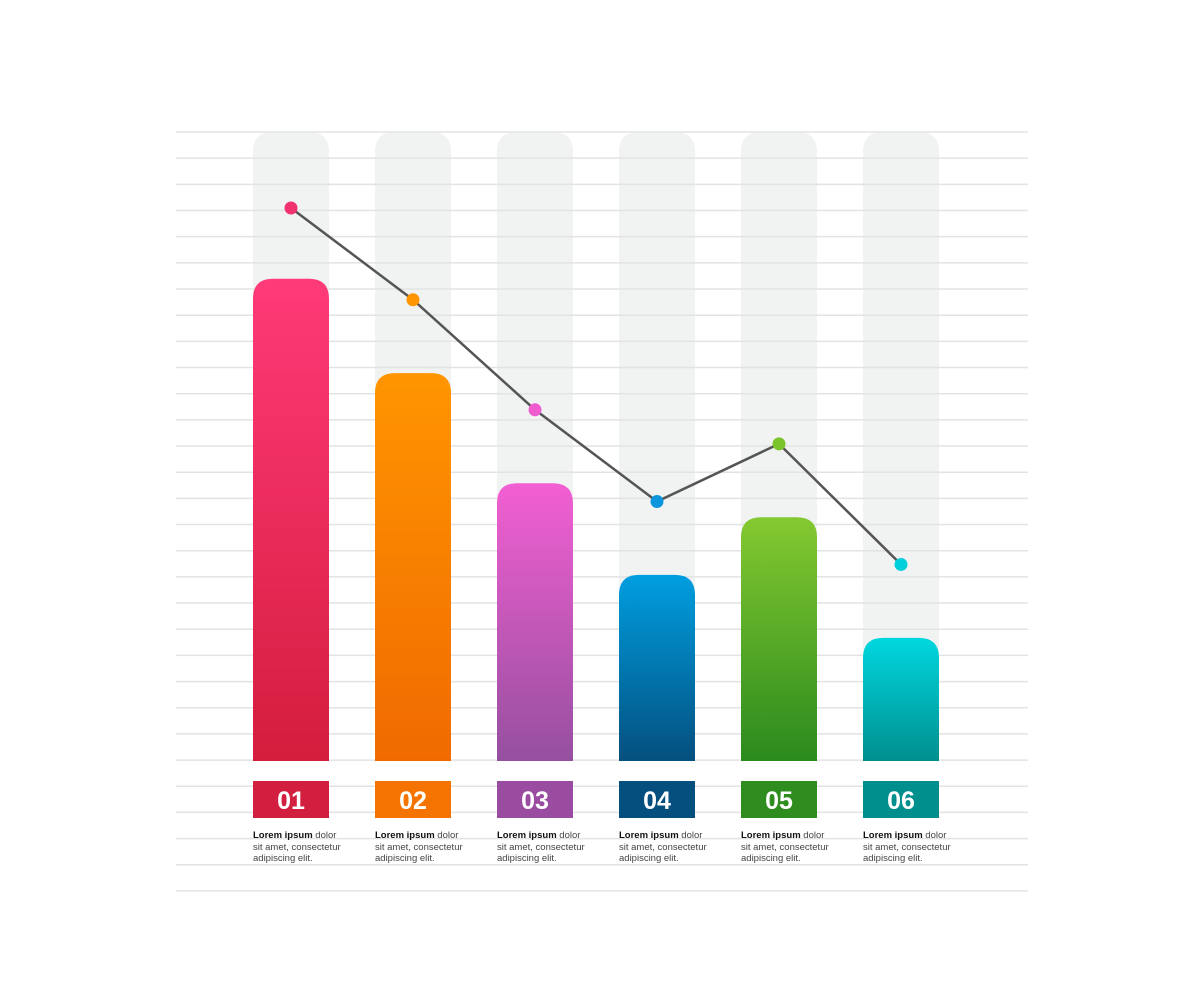 The image size is (1204, 1000). I want to click on category-label: 06, so click(901, 801).